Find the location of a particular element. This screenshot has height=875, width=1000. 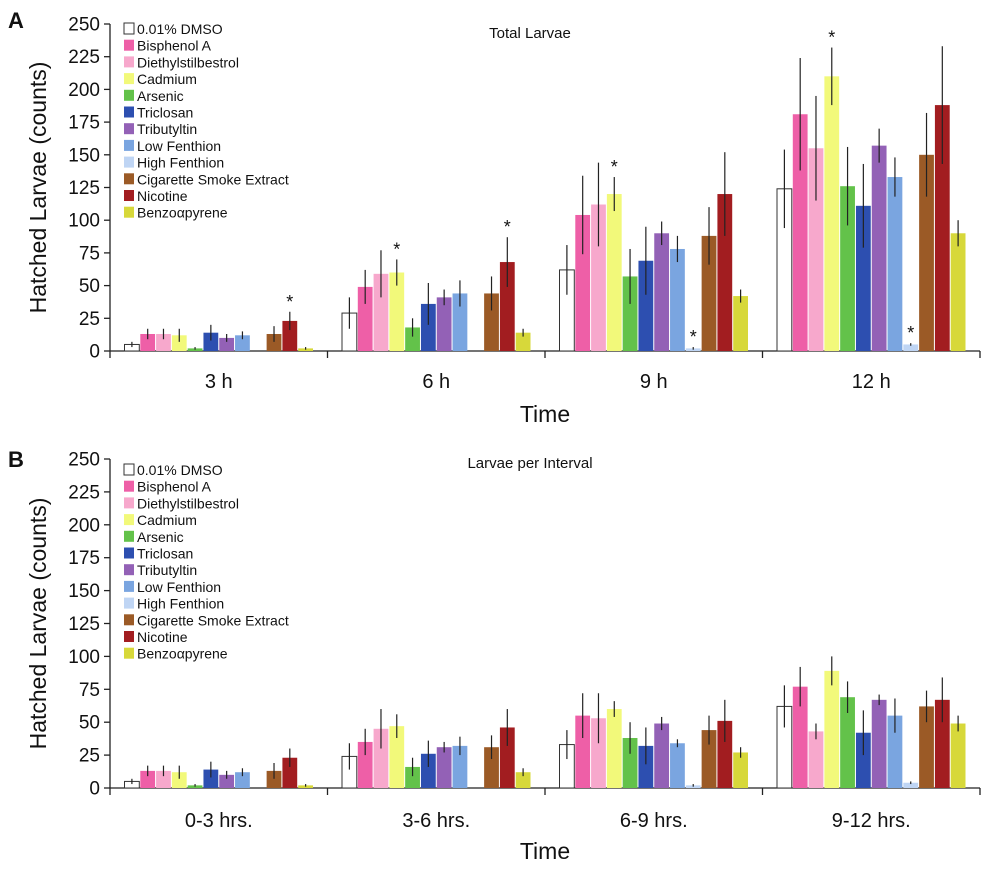

y-tick-label: 25 is located at coordinates (89, 756).